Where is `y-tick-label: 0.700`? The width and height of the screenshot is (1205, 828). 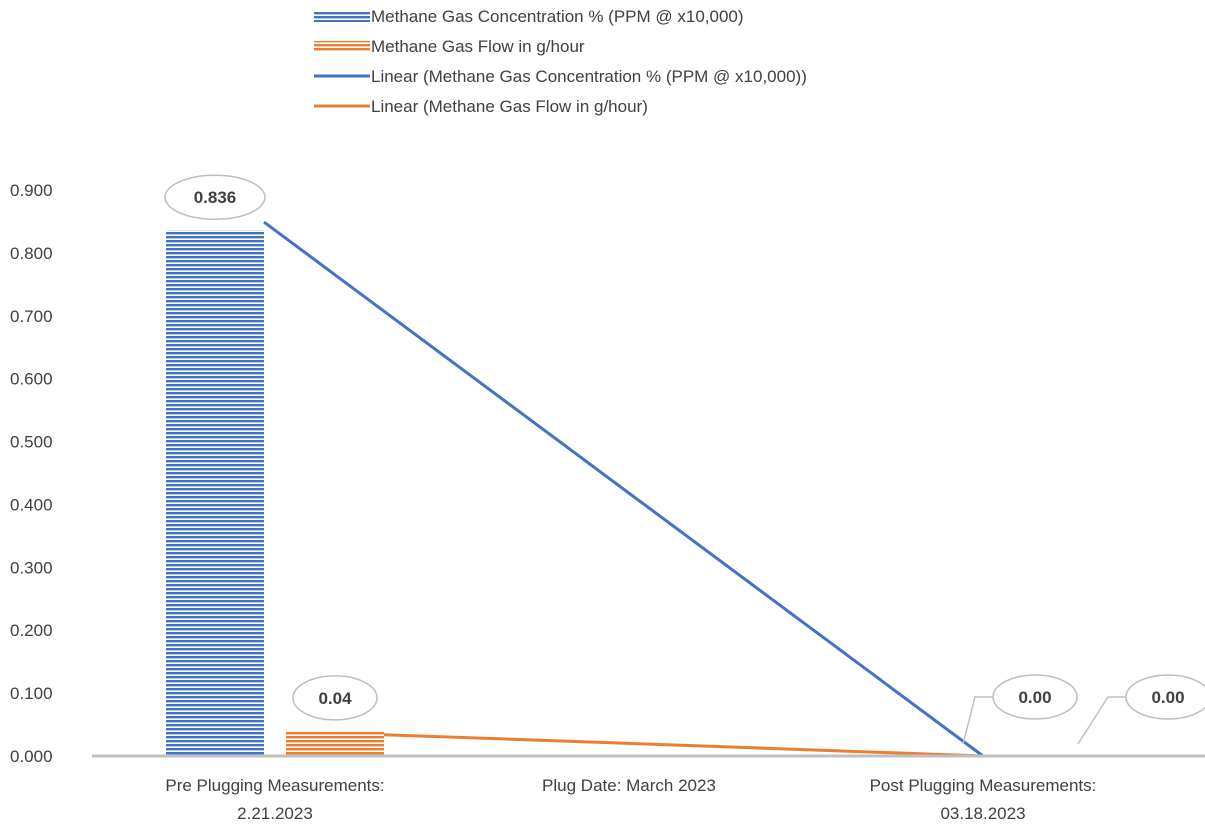
y-tick-label: 0.700 is located at coordinates (31, 316).